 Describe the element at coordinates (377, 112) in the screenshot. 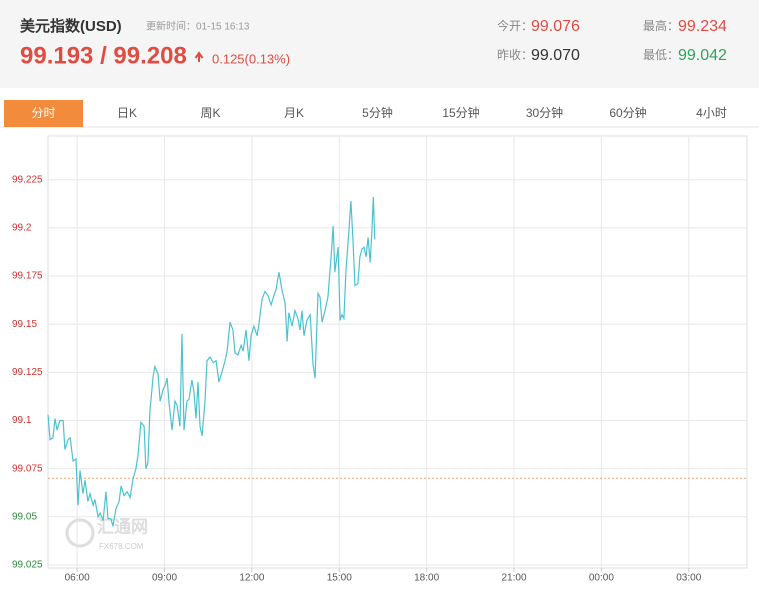

I see `tab: 5分钟` at that location.